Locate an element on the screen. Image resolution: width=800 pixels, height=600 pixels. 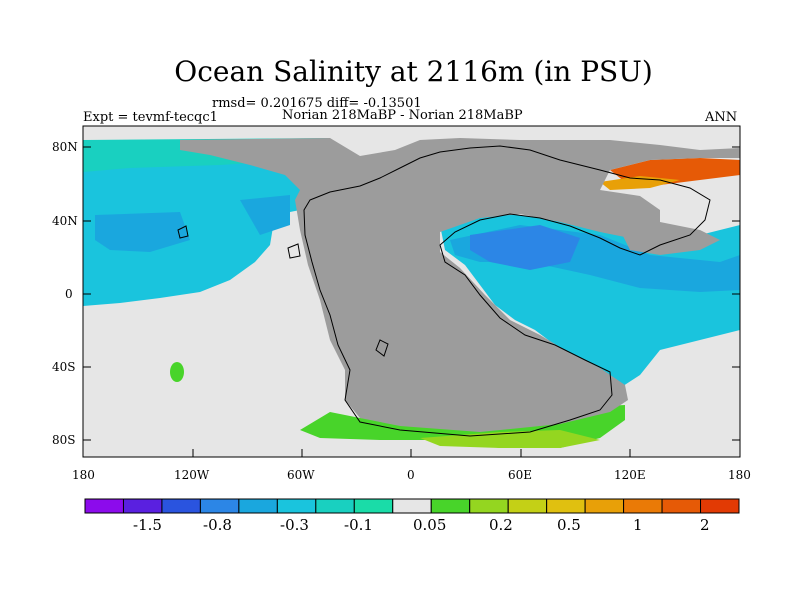
colorbar-label: 0.05 is located at coordinates (430, 525).